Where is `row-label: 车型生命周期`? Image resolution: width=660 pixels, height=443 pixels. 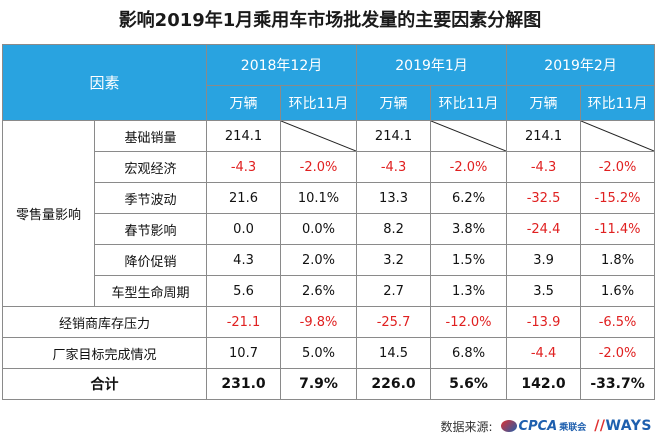
row-label: 车型生命周期 is located at coordinates (150, 291).